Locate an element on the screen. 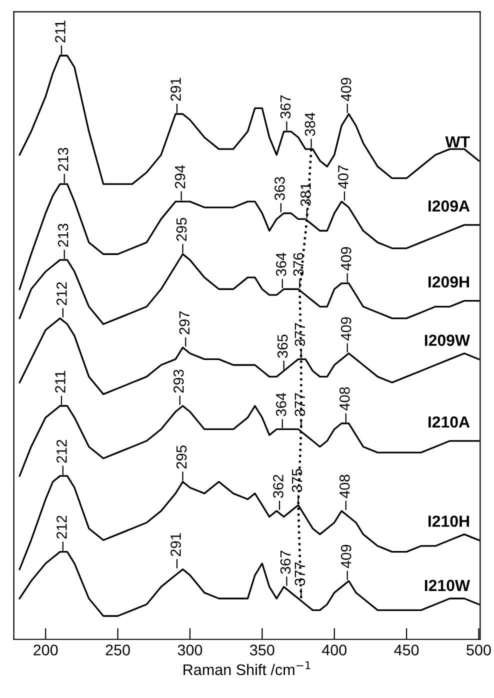 The image size is (494, 698). series-label: I209A is located at coordinates (449, 206).